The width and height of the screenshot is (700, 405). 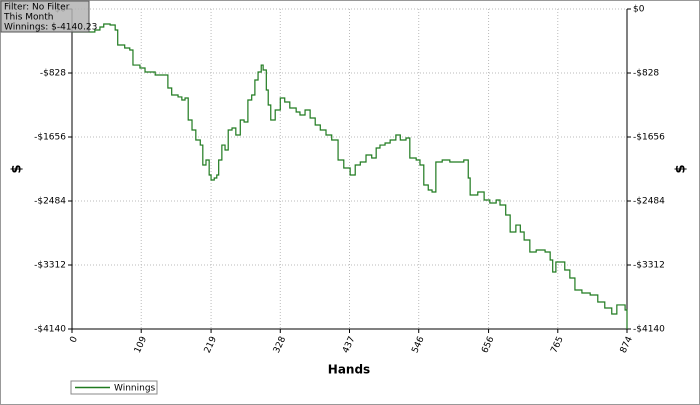 I want to click on y-tick-label: -$2484, so click(x=50, y=202).